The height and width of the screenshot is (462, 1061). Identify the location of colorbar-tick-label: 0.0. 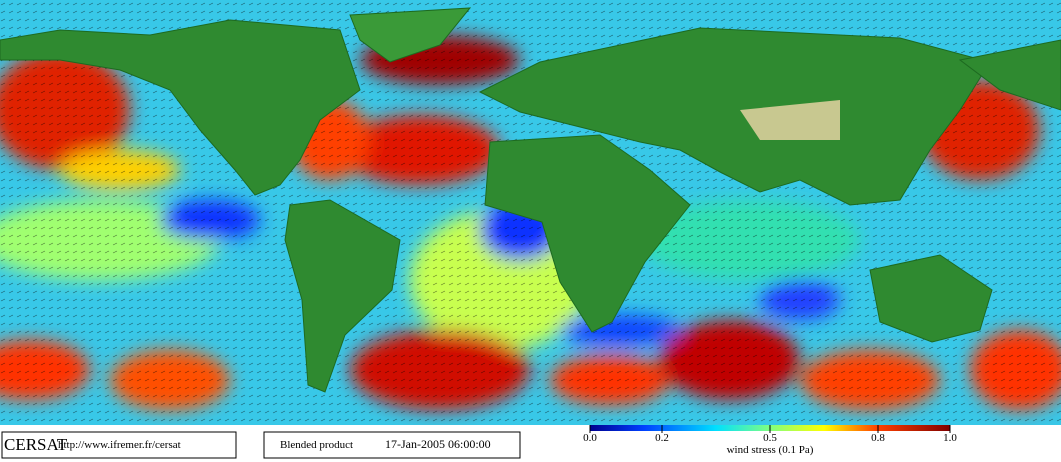
(590, 438).